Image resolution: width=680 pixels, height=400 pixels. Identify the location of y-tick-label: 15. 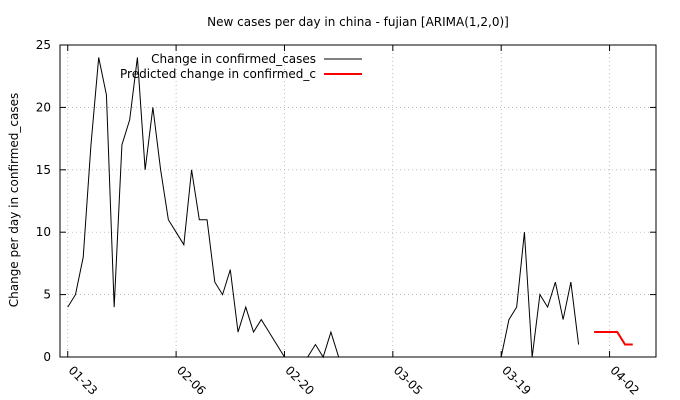
(43, 170).